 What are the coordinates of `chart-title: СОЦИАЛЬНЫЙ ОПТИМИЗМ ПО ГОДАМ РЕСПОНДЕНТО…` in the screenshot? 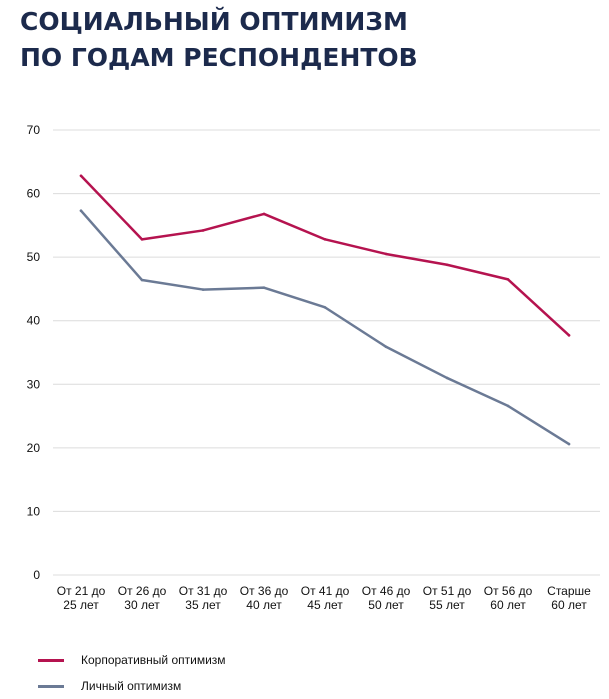 It's located at (219, 40).